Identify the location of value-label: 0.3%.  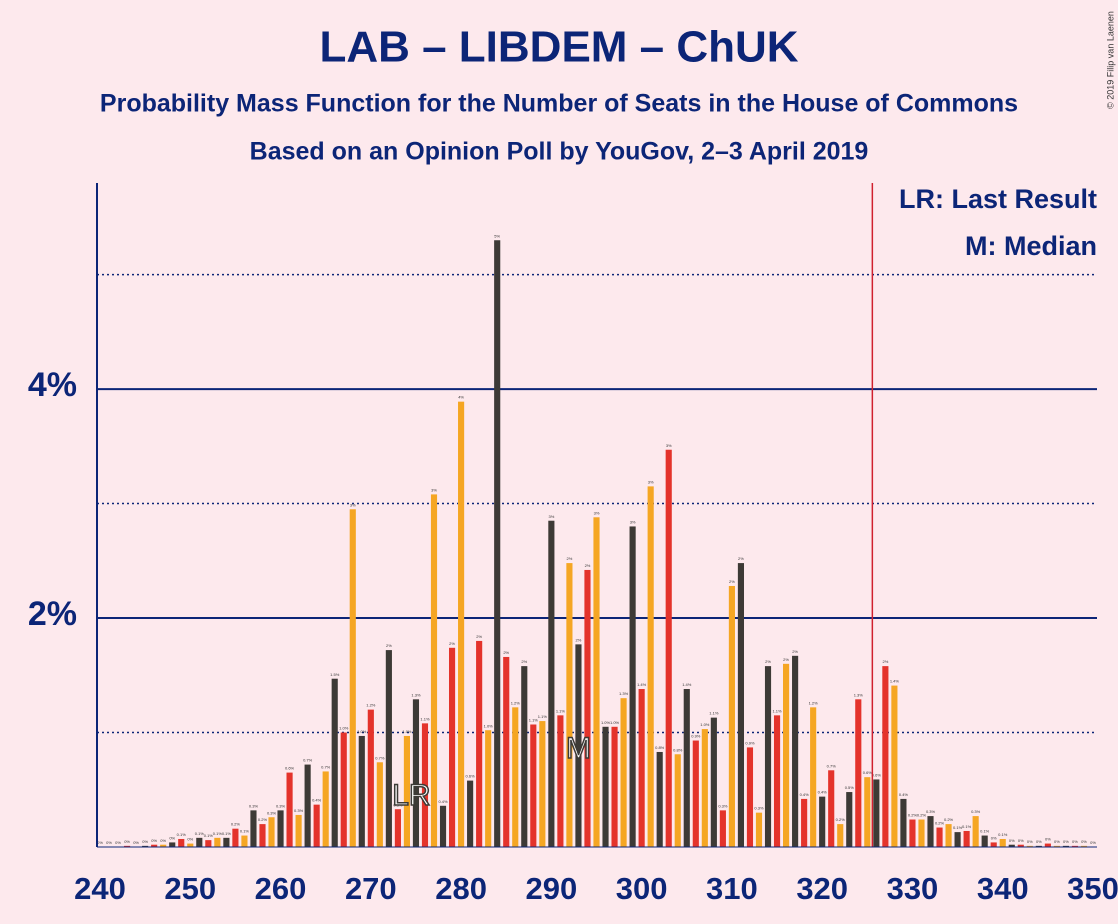
(976, 811).